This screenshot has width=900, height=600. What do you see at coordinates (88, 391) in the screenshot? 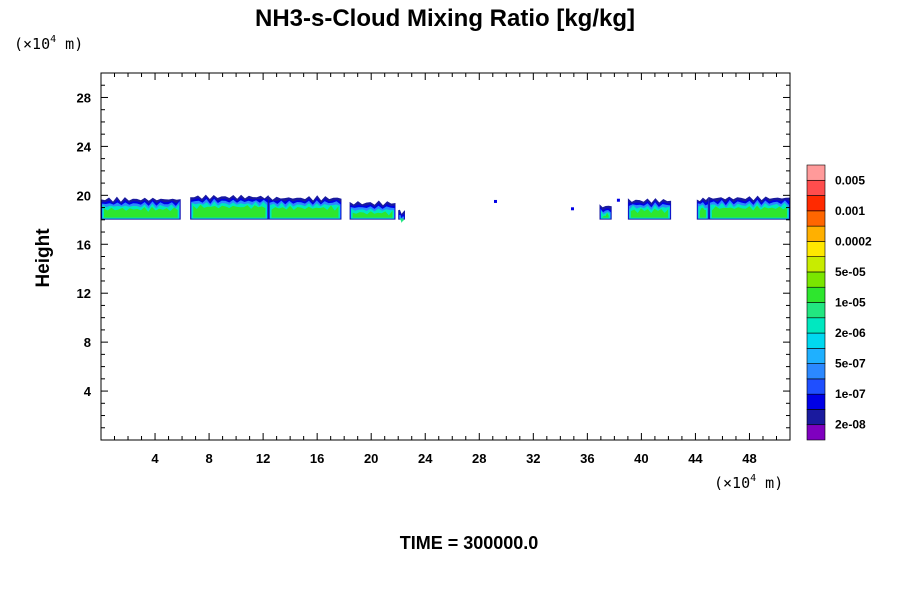
I see `y-tick-label: 4` at bounding box center [88, 391].